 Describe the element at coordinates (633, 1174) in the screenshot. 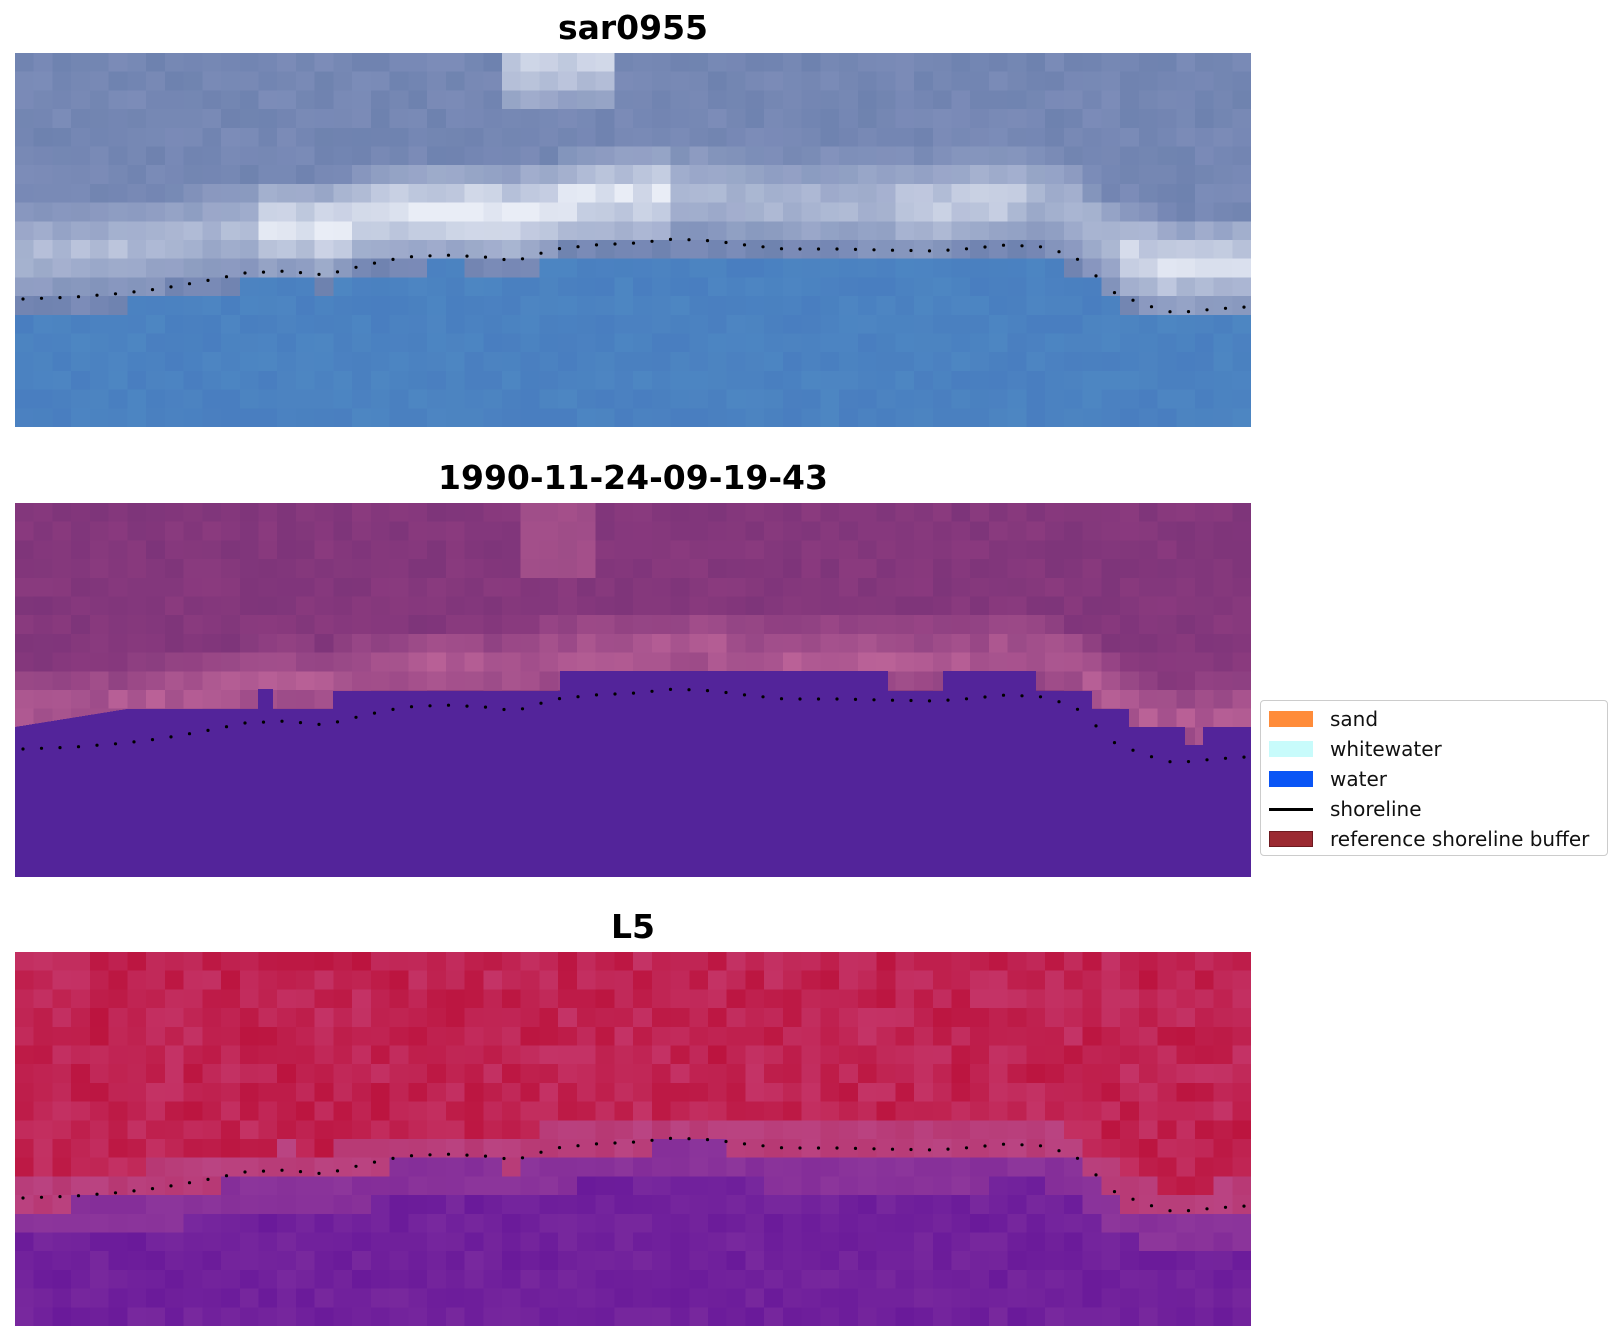

I see `shoreline-index` at that location.